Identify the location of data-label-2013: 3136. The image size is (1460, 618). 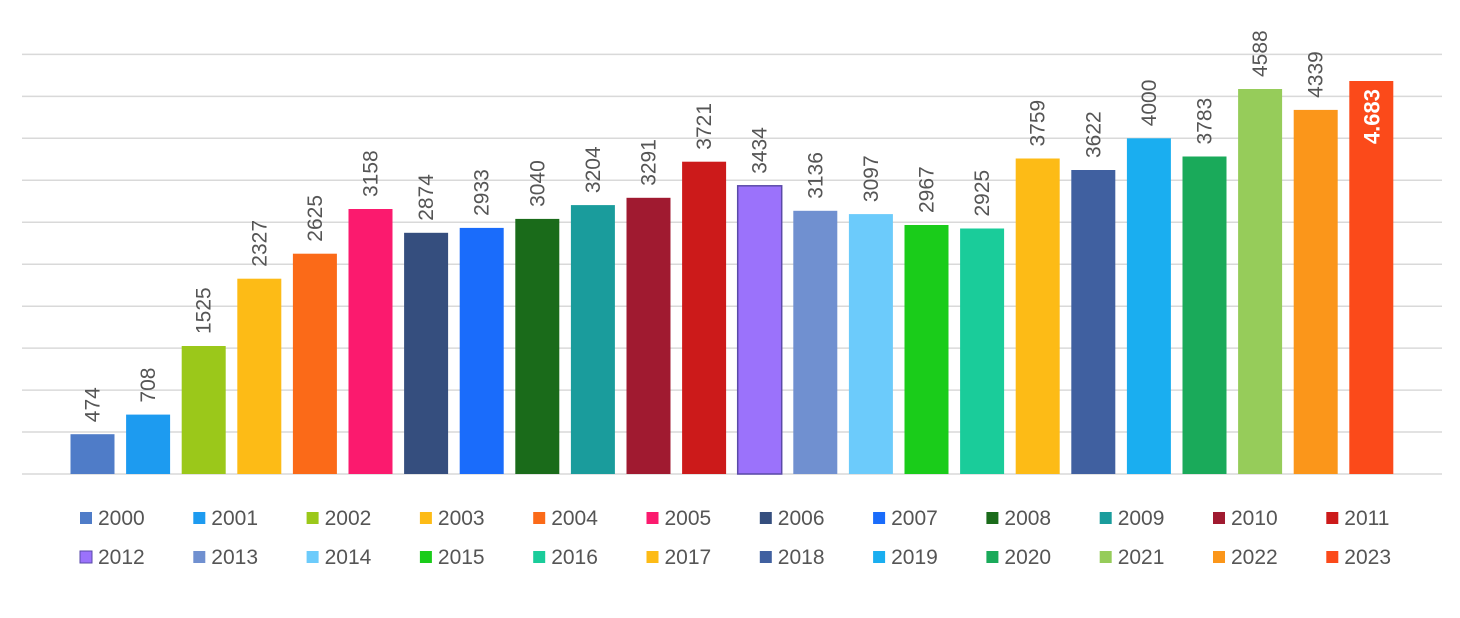
(815, 175).